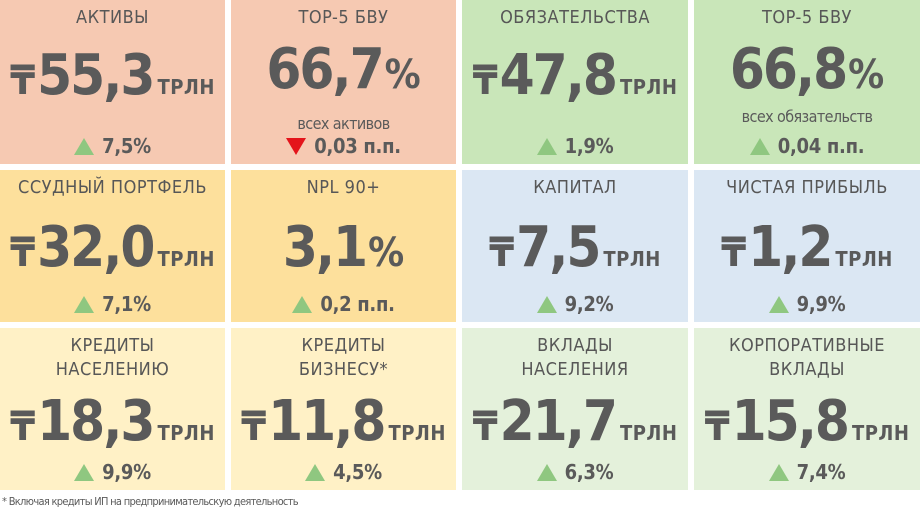 The image size is (920, 515). Describe the element at coordinates (807, 358) in the screenshot. I see `tile-title: КОРПОРАТИВНЫЕ ВКЛАДЫ` at that location.